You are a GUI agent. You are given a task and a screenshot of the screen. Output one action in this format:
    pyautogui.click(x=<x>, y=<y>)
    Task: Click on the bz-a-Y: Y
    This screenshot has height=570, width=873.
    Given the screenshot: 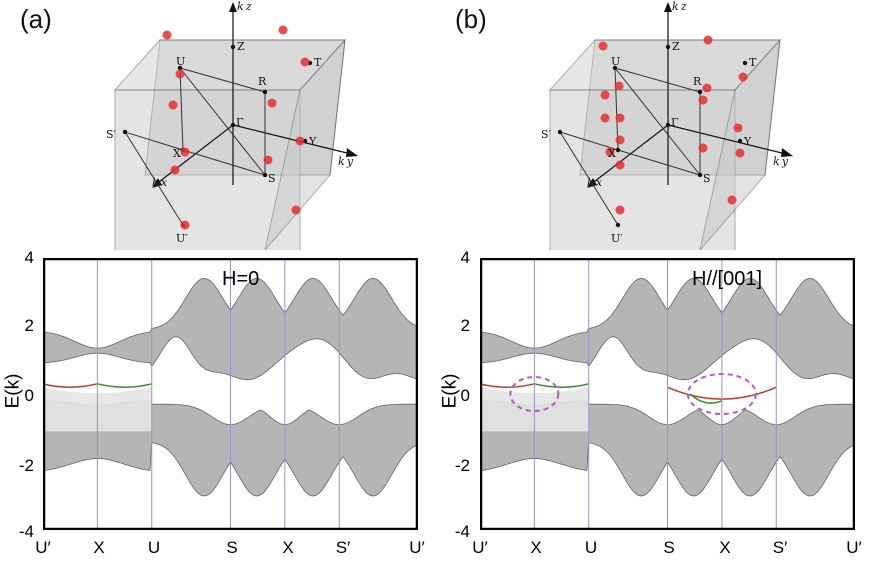 What is the action you would take?
    pyautogui.click(x=312, y=141)
    